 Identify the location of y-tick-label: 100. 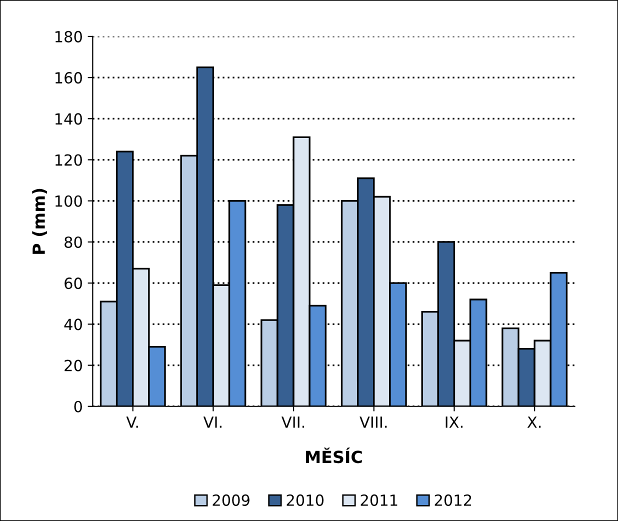
(68, 201).